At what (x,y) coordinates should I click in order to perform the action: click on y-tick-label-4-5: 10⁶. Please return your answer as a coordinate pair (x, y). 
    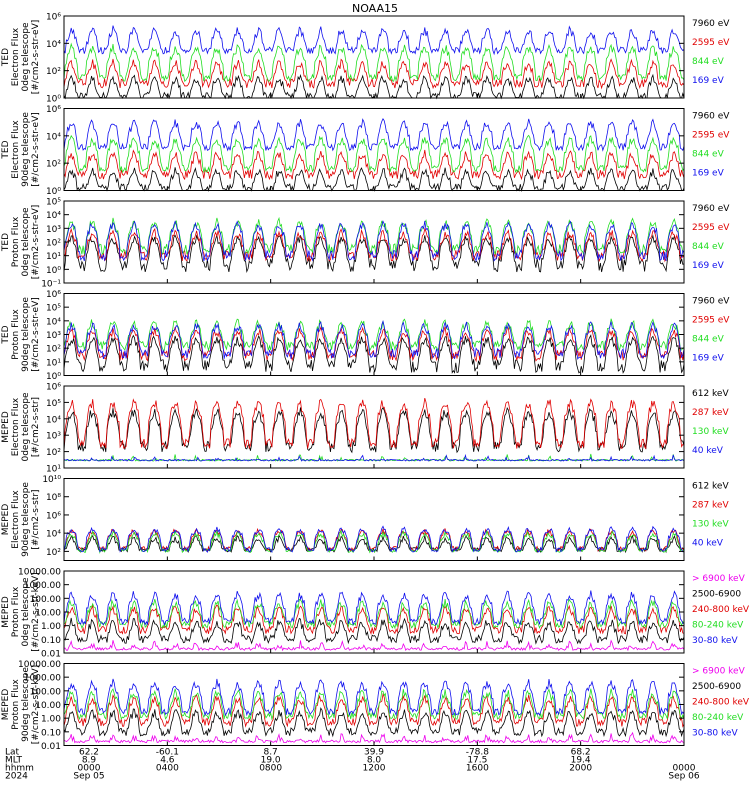
    Looking at the image, I should click on (53, 388).